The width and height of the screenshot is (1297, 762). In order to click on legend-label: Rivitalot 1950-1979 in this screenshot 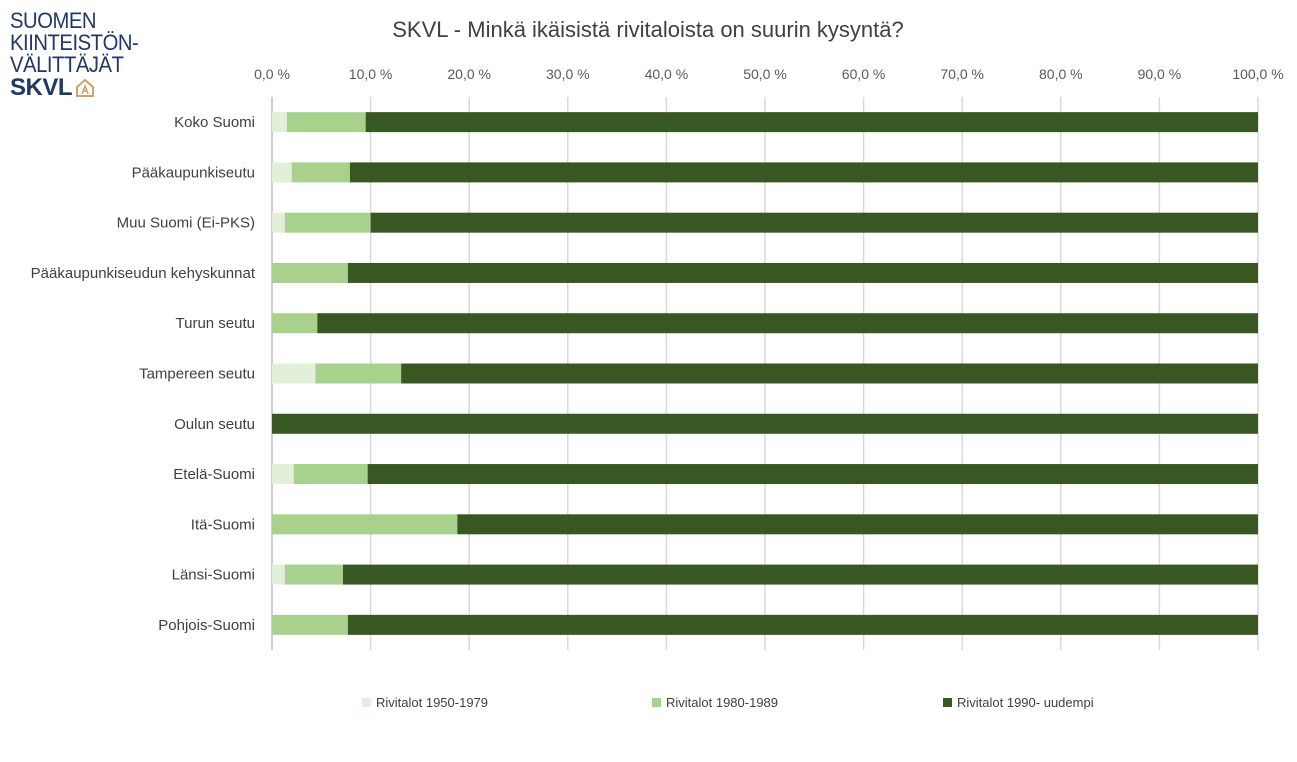, I will do `click(432, 702)`.